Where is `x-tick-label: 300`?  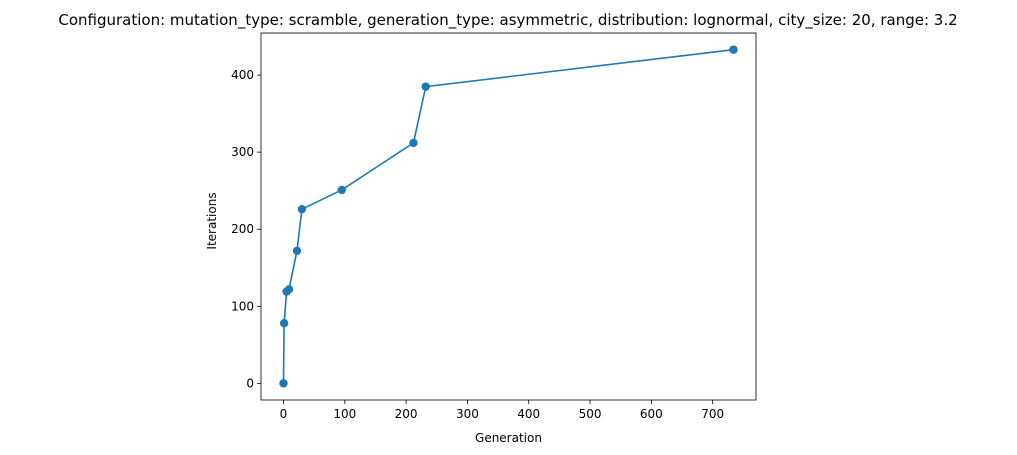
x-tick-label: 300 is located at coordinates (467, 414).